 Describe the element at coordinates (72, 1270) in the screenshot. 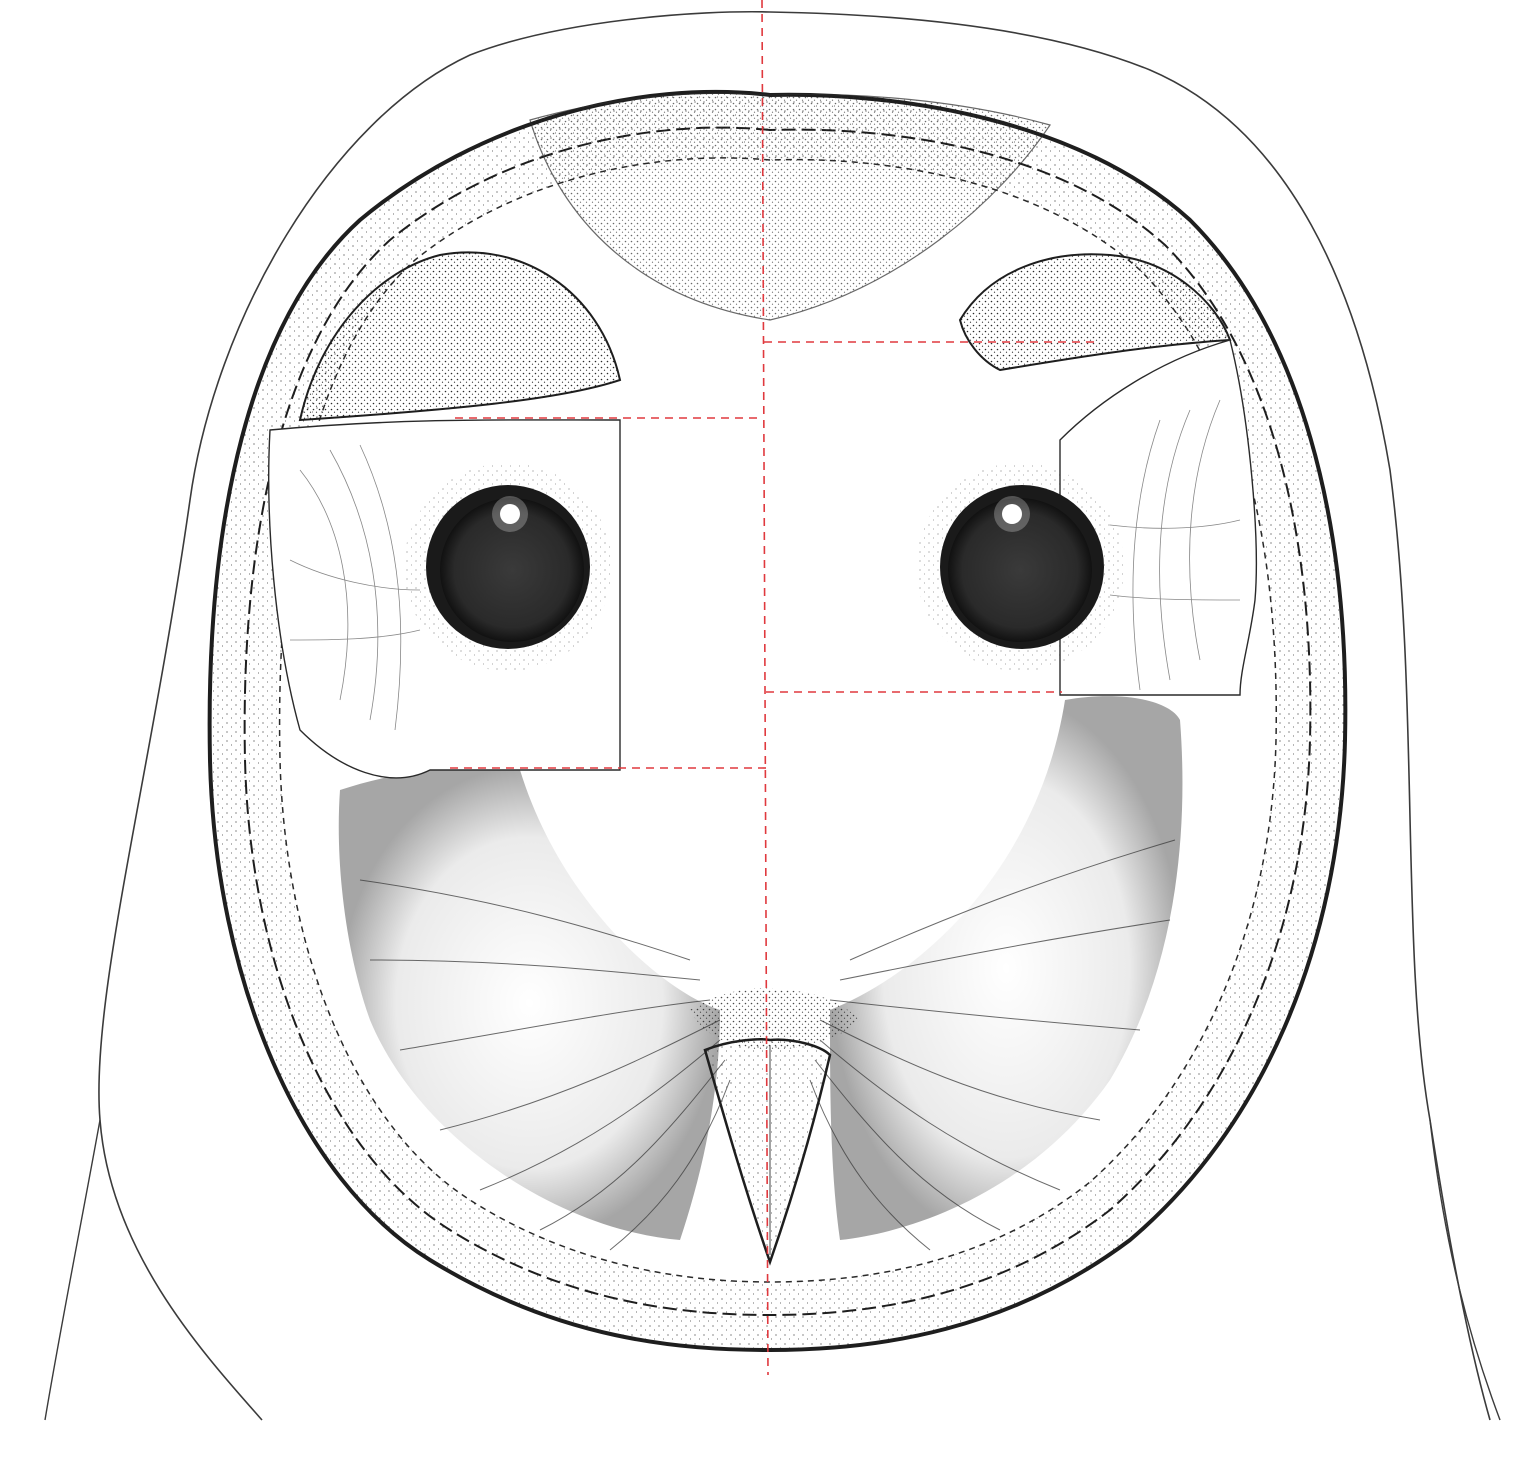

I see `shoulder-line-left` at that location.